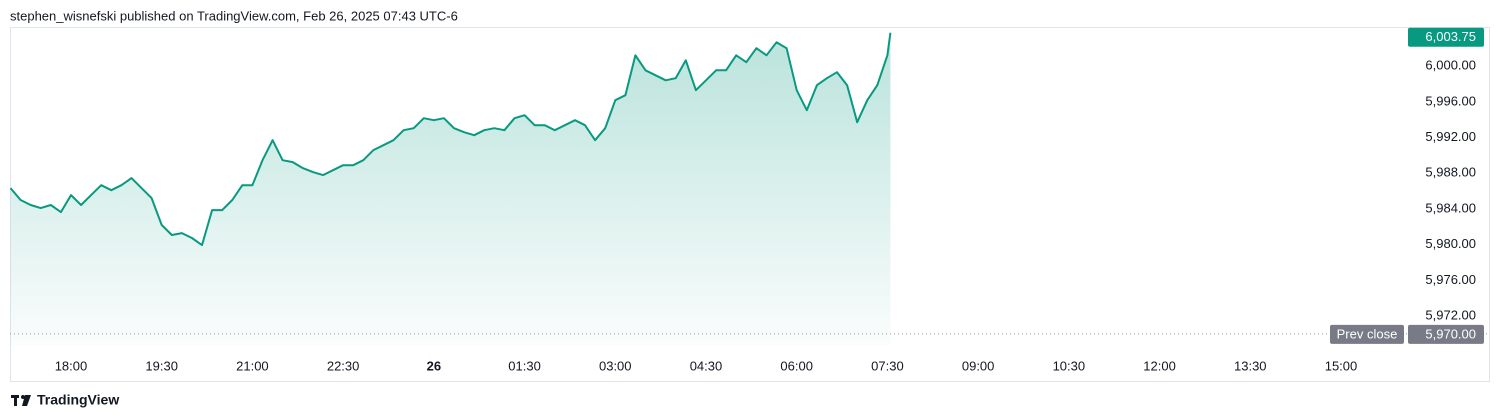 The image size is (1500, 420). What do you see at coordinates (1450, 314) in the screenshot?
I see `y-tick-label: 5,972.00` at bounding box center [1450, 314].